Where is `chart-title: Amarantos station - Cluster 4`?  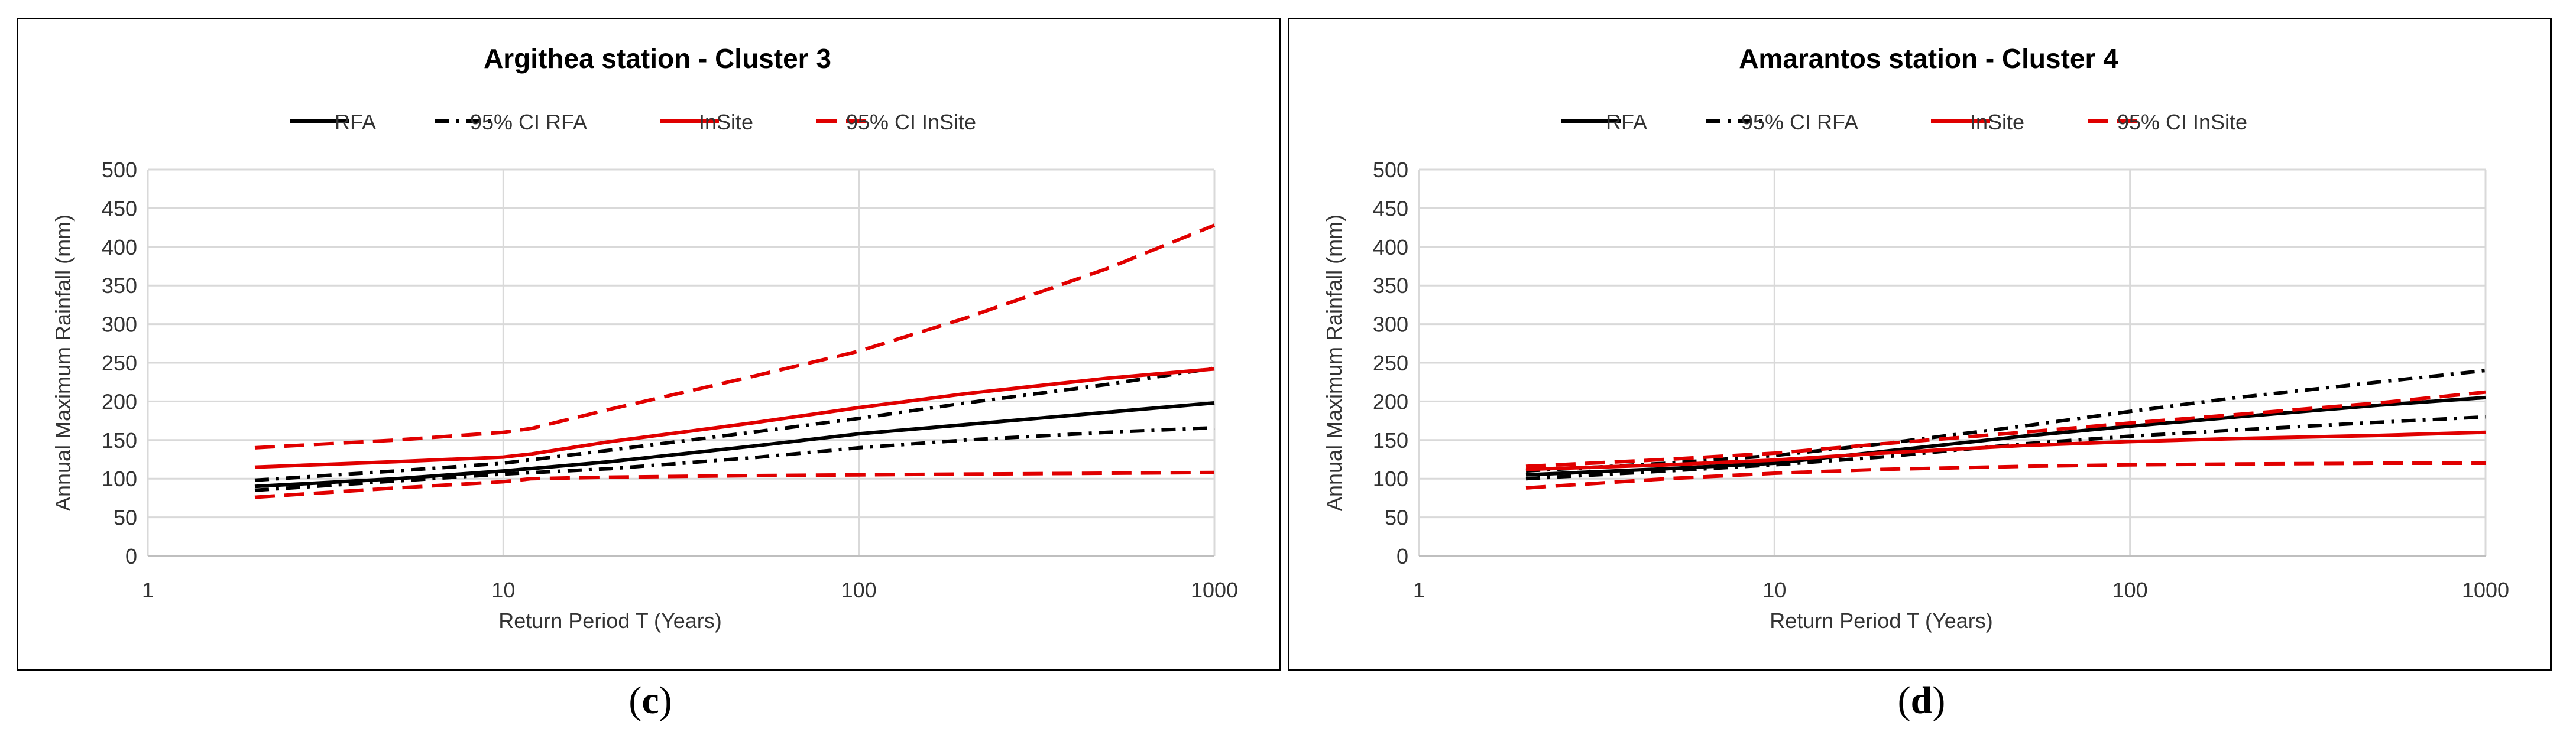
chart-title: Amarantos station - Cluster 4 is located at coordinates (1928, 58).